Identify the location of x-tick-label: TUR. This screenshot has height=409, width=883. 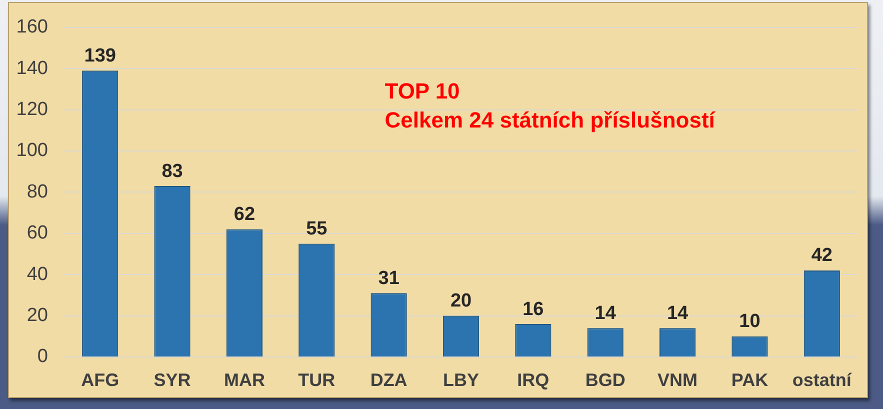
(317, 380).